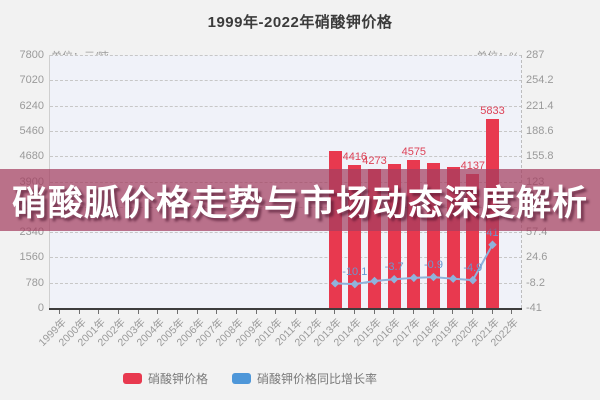  What do you see at coordinates (132, 378) in the screenshot?
I see `bar-series-swatch` at bounding box center [132, 378].